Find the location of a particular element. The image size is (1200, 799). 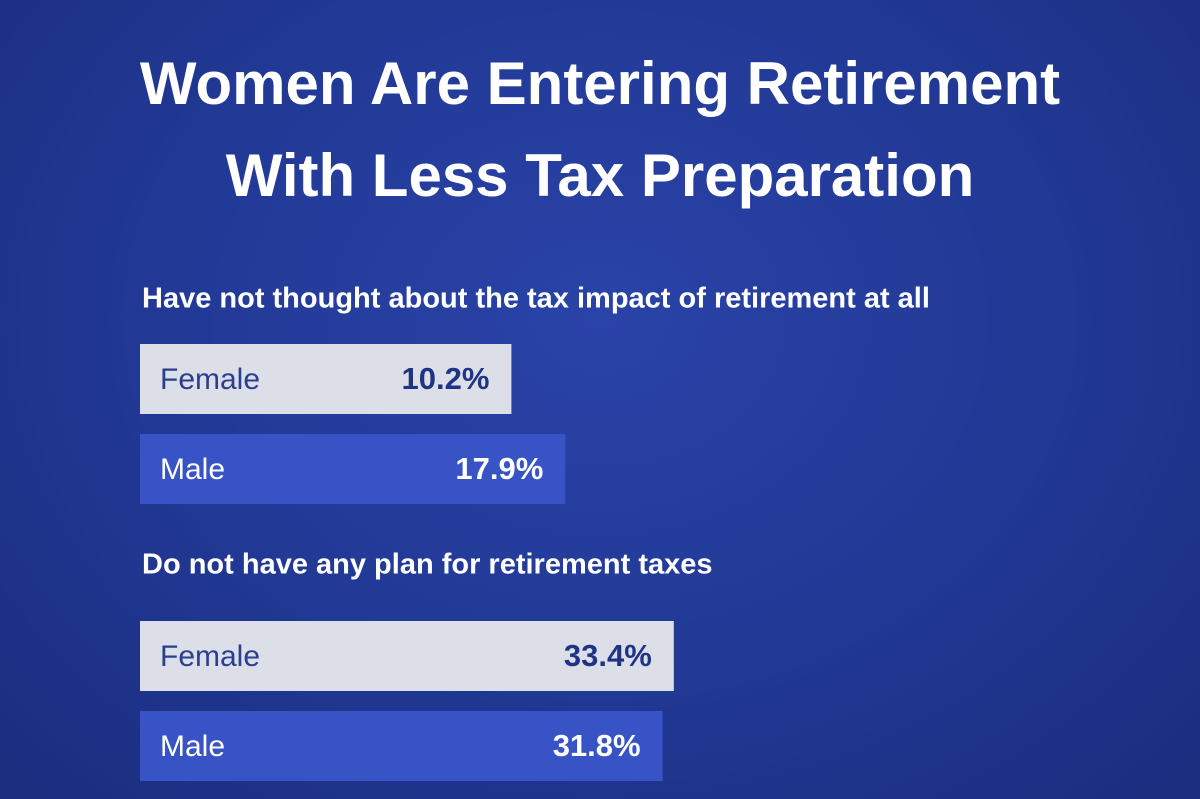

value-label: 10.2% is located at coordinates (445, 378).